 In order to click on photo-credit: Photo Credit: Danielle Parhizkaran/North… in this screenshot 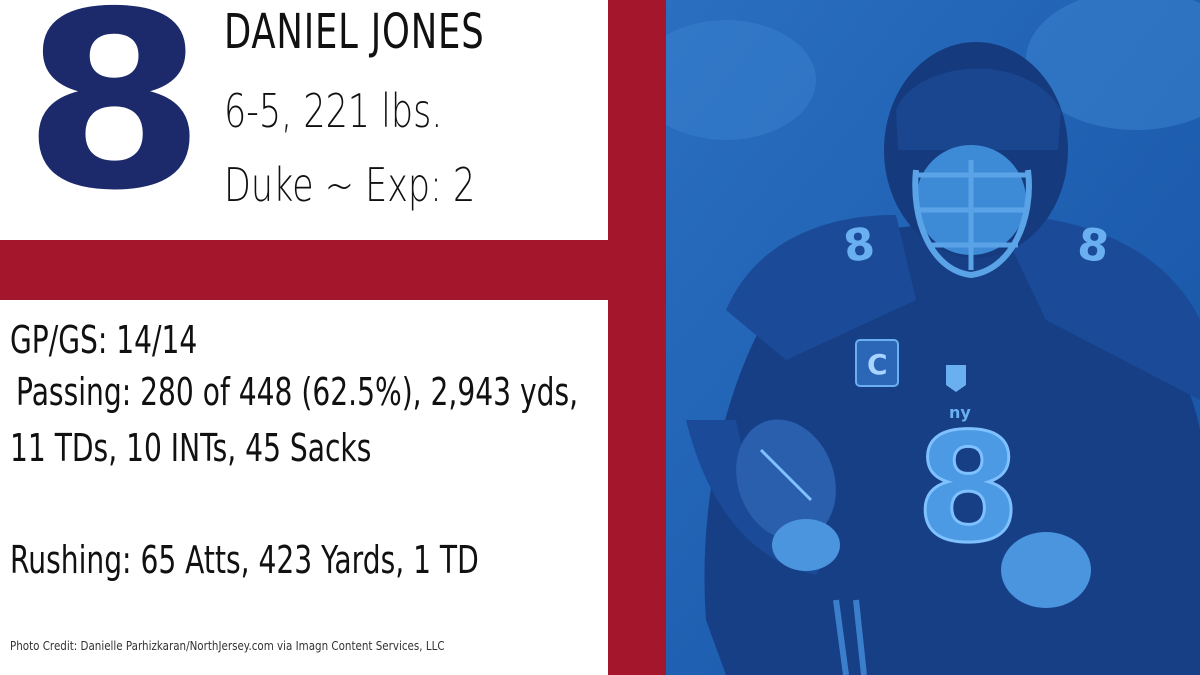, I will do `click(227, 646)`.